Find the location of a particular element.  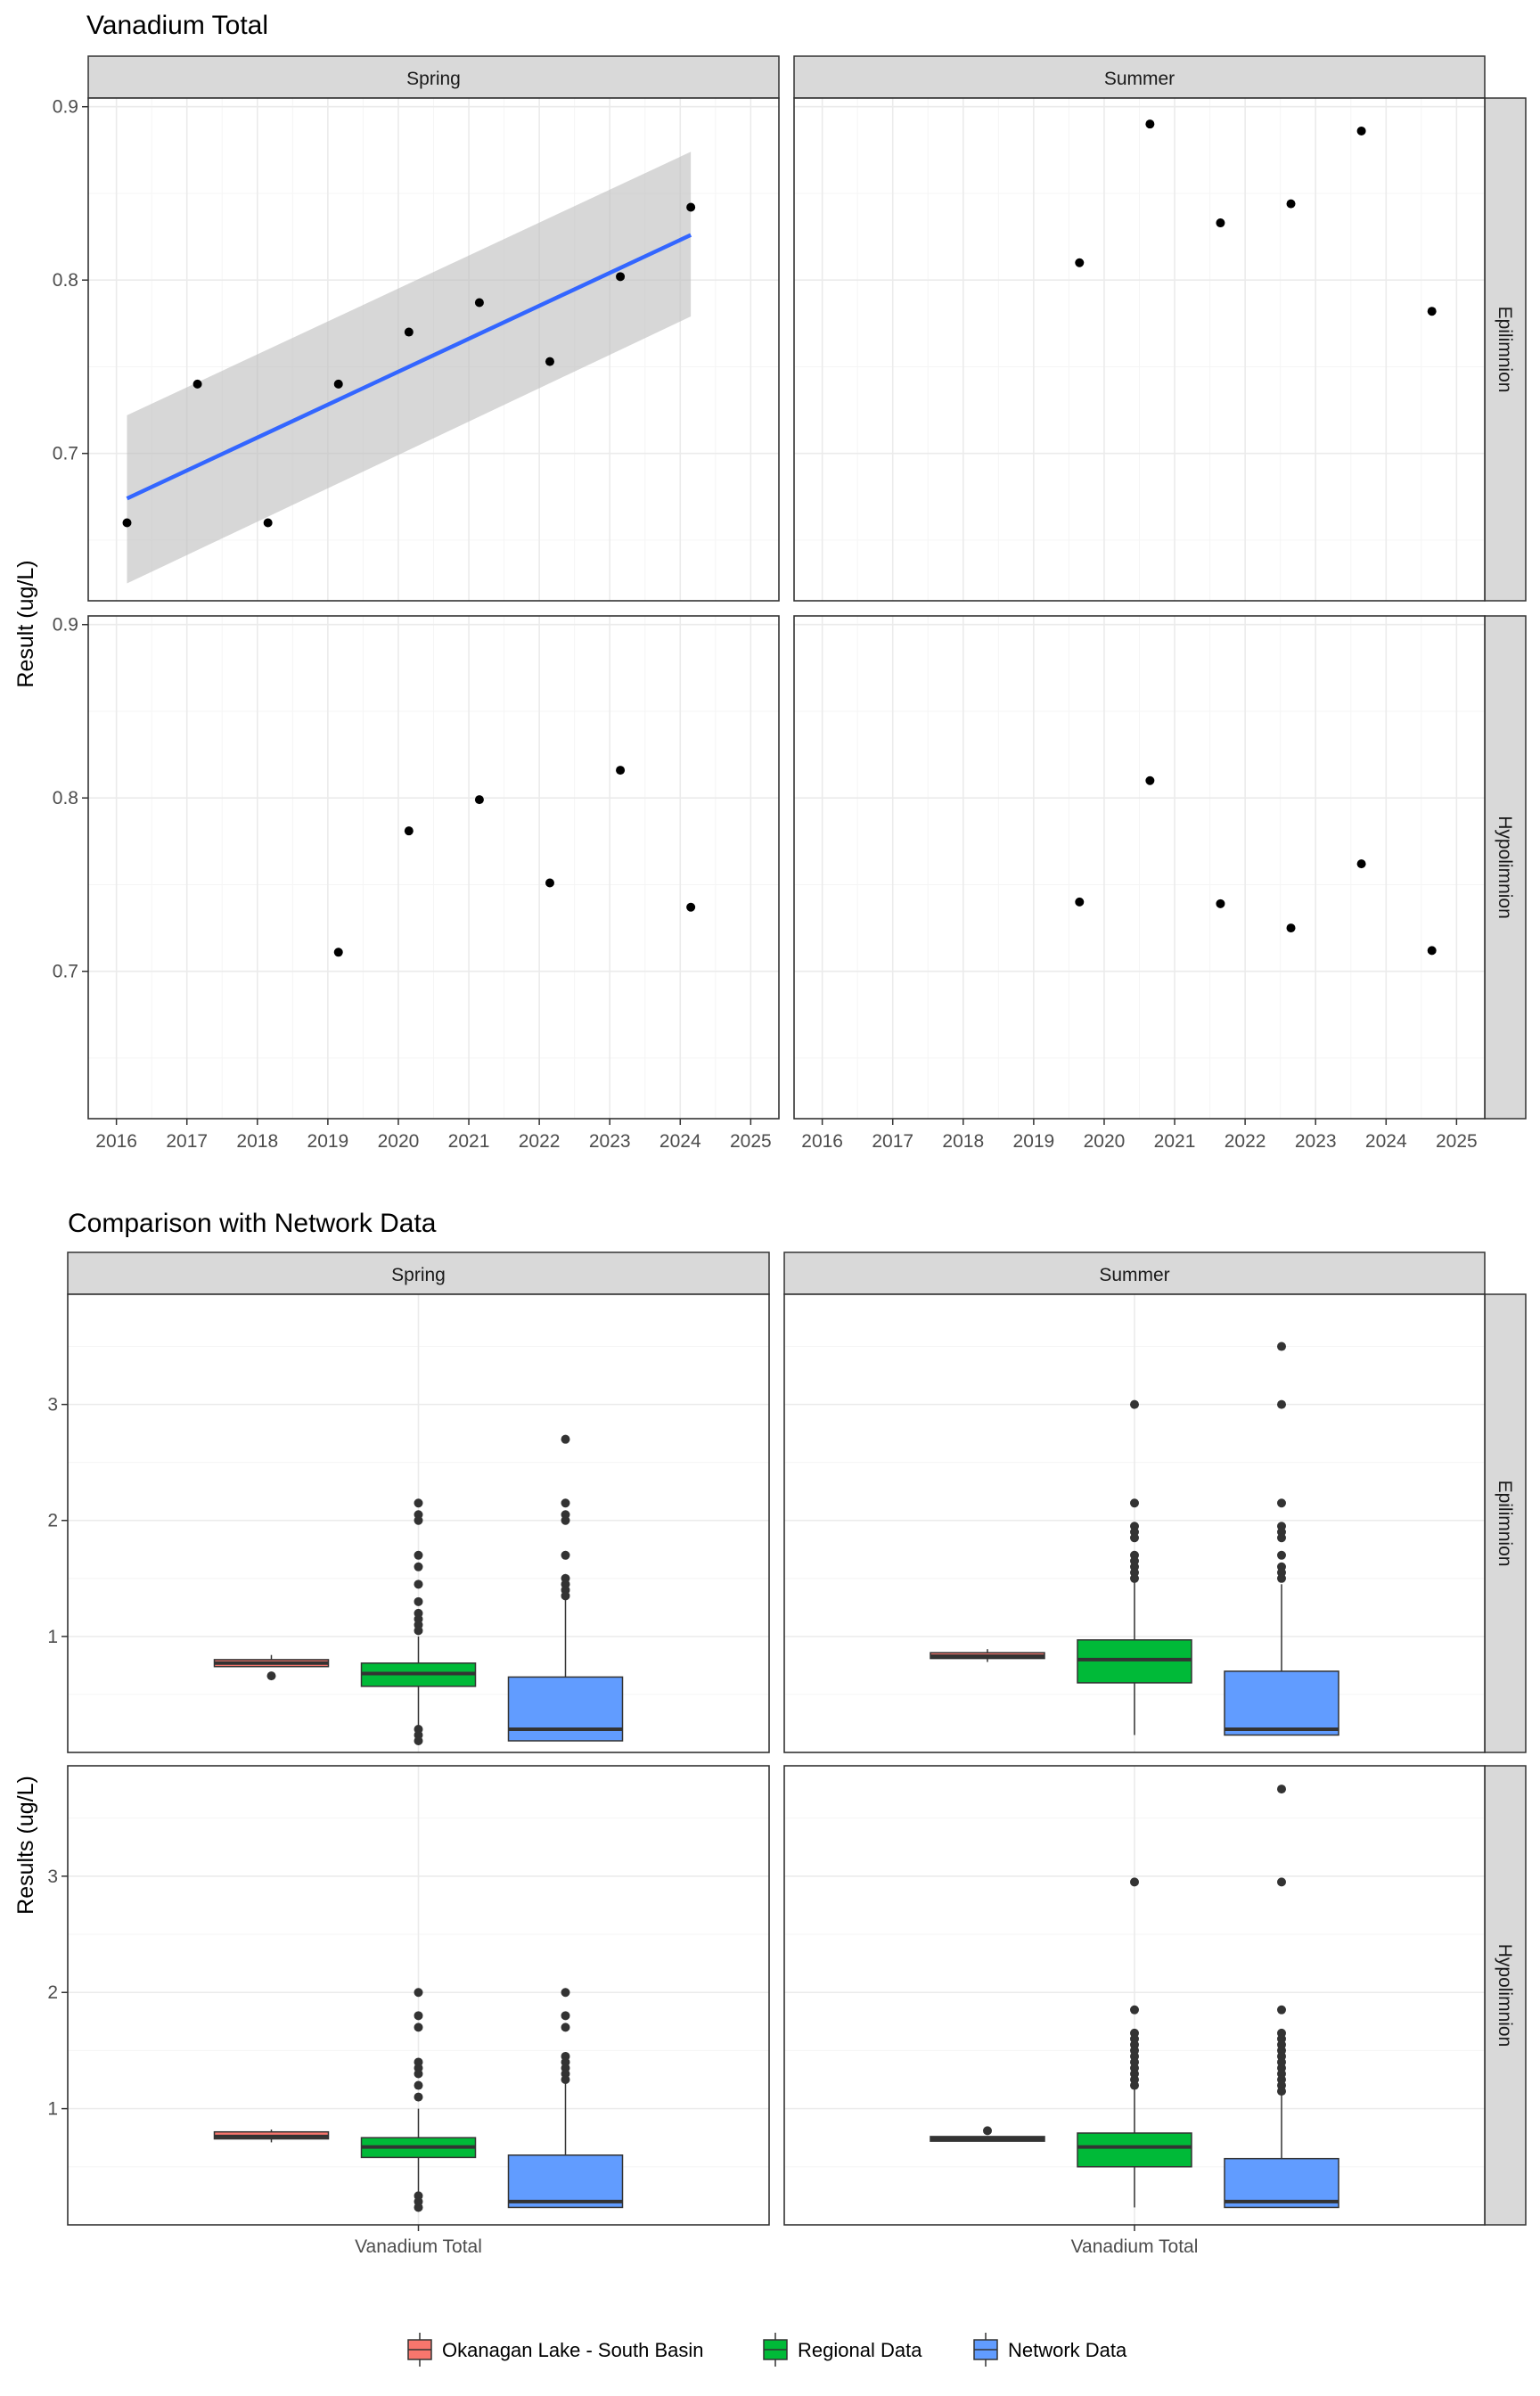

legend-item-regional-data: Regional Data is located at coordinates (842, 2350).